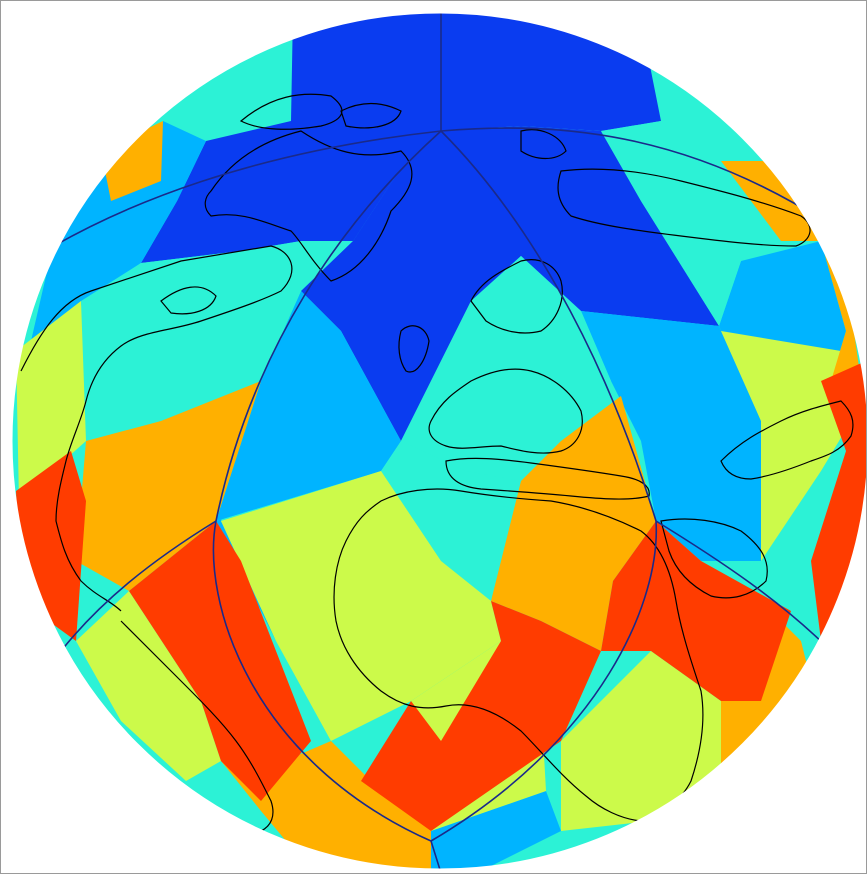  Describe the element at coordinates (551, 72) in the screenshot. I see `panel-arctic-right` at that location.